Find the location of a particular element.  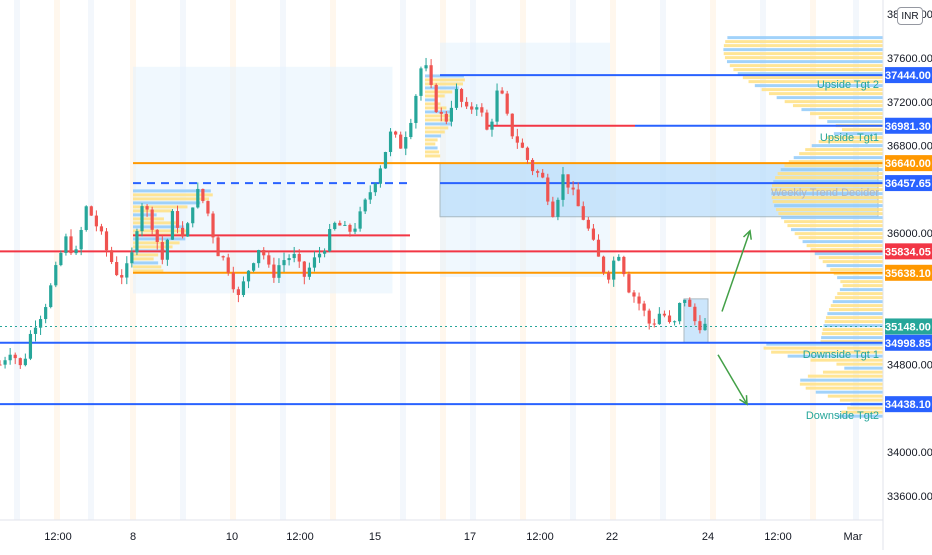

level-annotation: Upside Tgt1 is located at coordinates (849, 138).